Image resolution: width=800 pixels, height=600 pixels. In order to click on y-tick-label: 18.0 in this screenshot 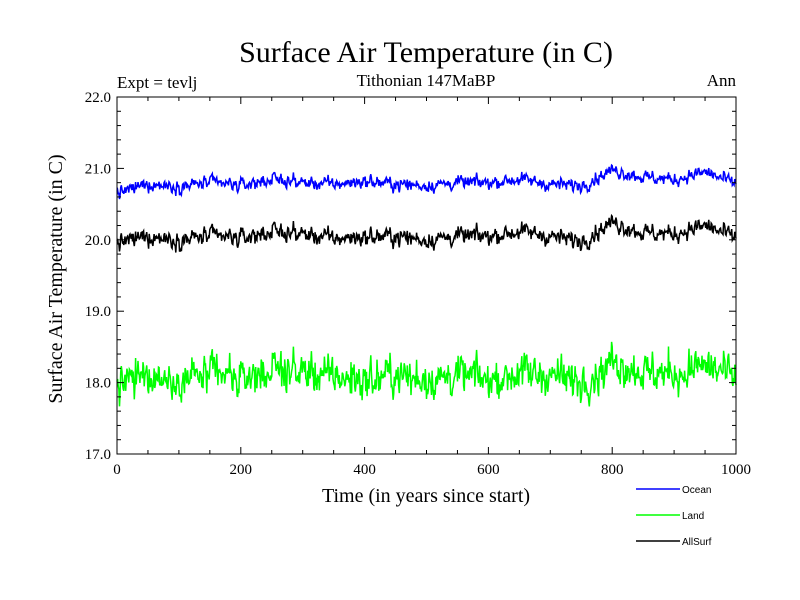, I will do `click(98, 384)`.